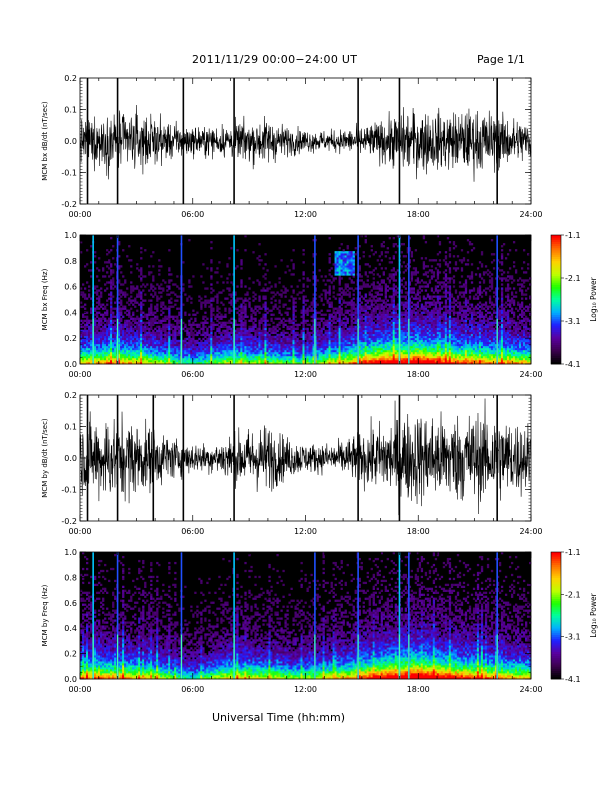 The image size is (612, 792). What do you see at coordinates (573, 364) in the screenshot?
I see `colorbar-tick-label: -4.1` at bounding box center [573, 364].